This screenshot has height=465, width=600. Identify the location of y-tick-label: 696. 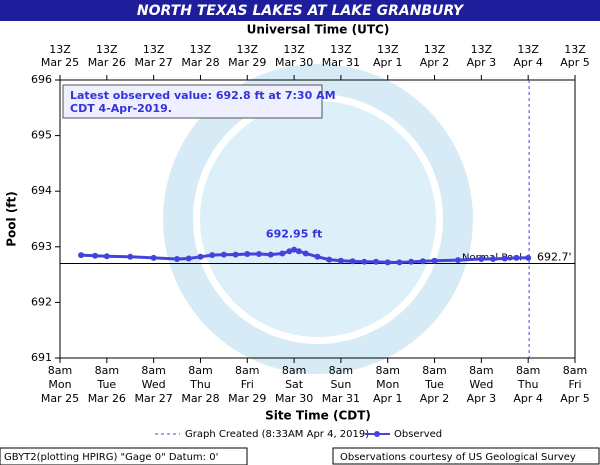
(41, 79).